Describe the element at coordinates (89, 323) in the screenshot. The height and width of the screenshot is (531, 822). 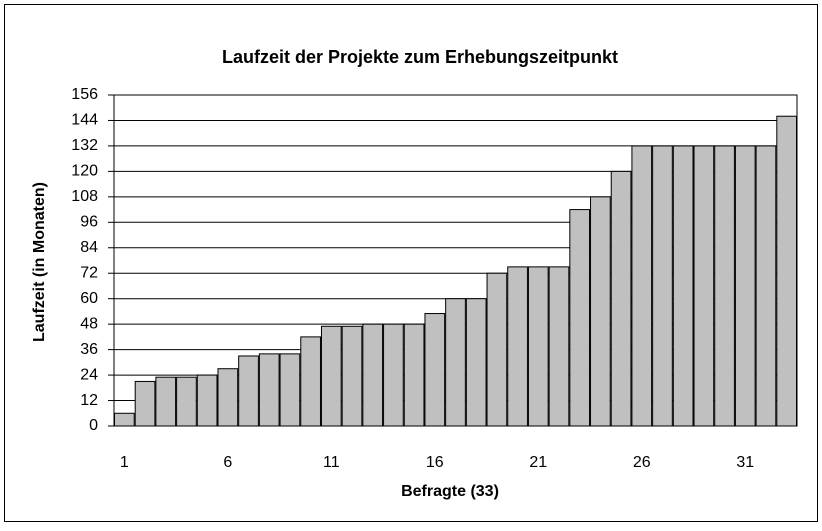
I see `y-tick-label: 48` at that location.